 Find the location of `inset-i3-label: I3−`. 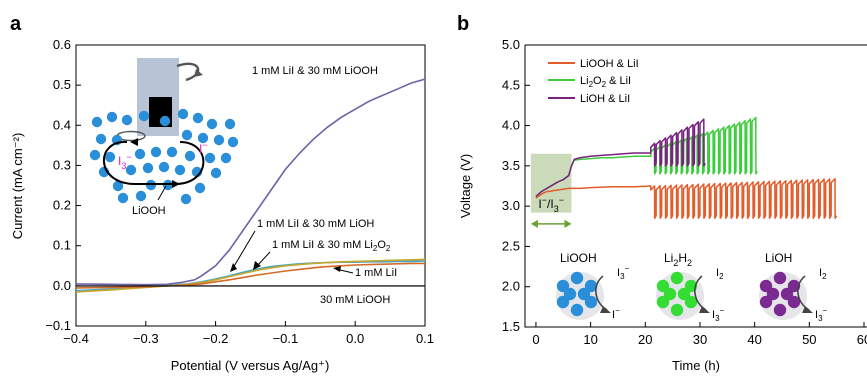

inset-i3-label: I3− is located at coordinates (125, 161).